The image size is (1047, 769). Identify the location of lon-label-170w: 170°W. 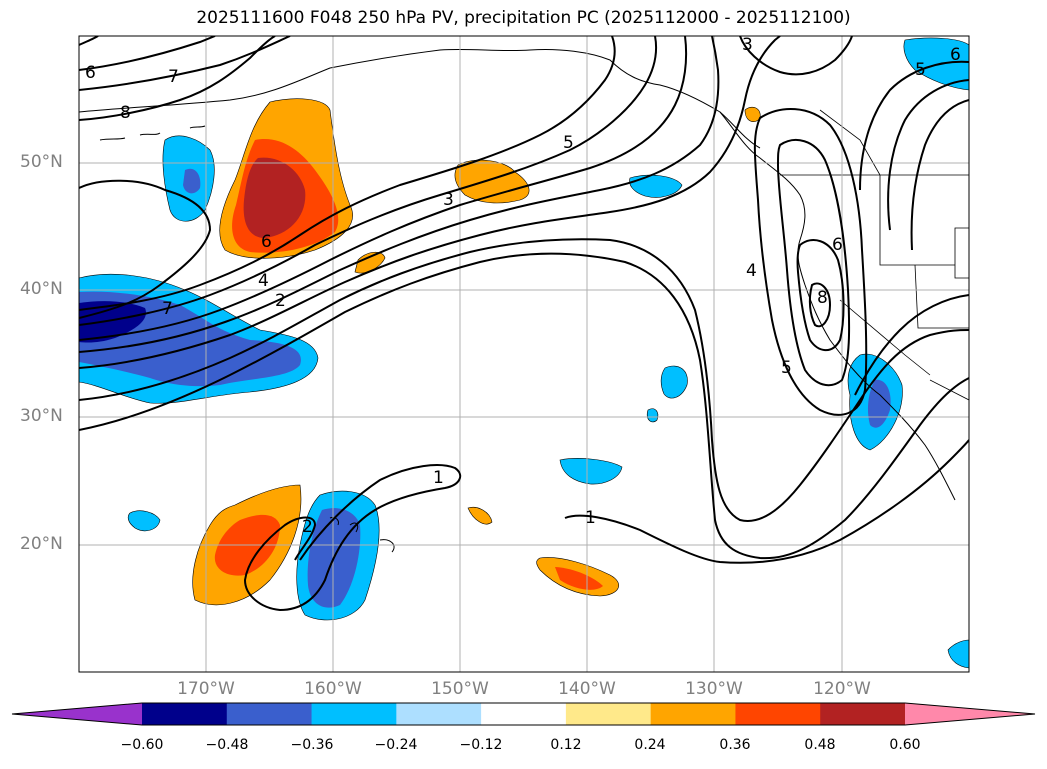
(206, 689).